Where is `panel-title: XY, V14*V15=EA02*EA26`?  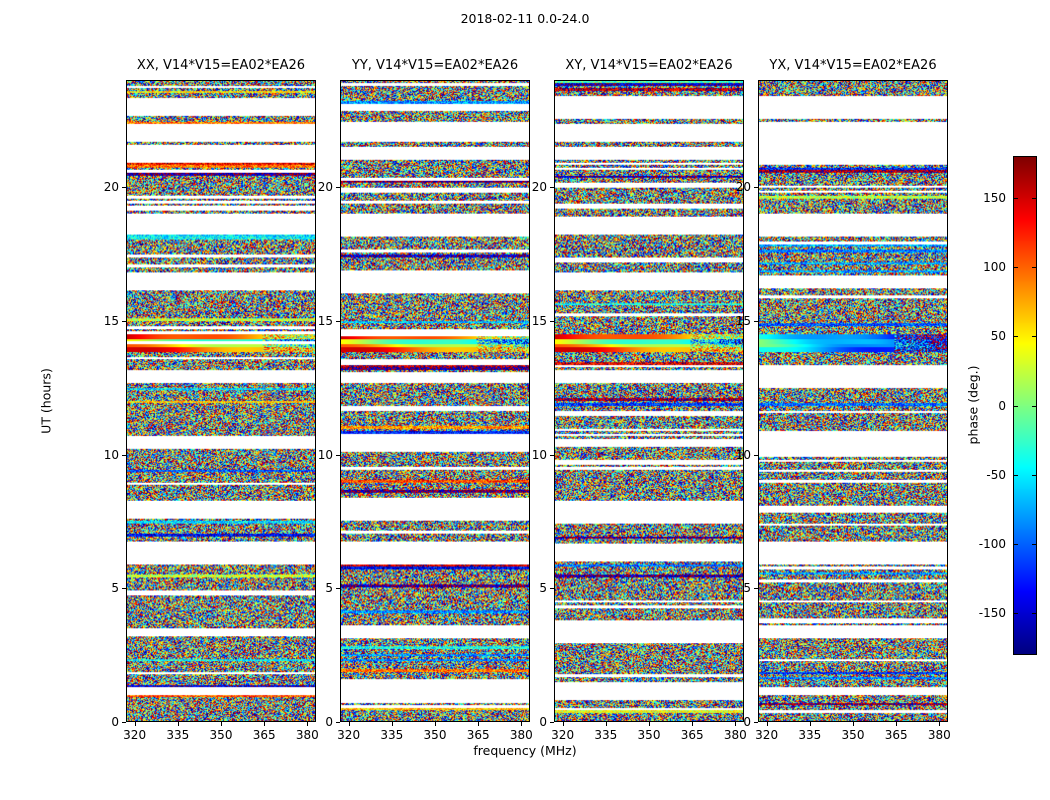
panel-title: XY, V14*V15=EA02*EA26 is located at coordinates (649, 65).